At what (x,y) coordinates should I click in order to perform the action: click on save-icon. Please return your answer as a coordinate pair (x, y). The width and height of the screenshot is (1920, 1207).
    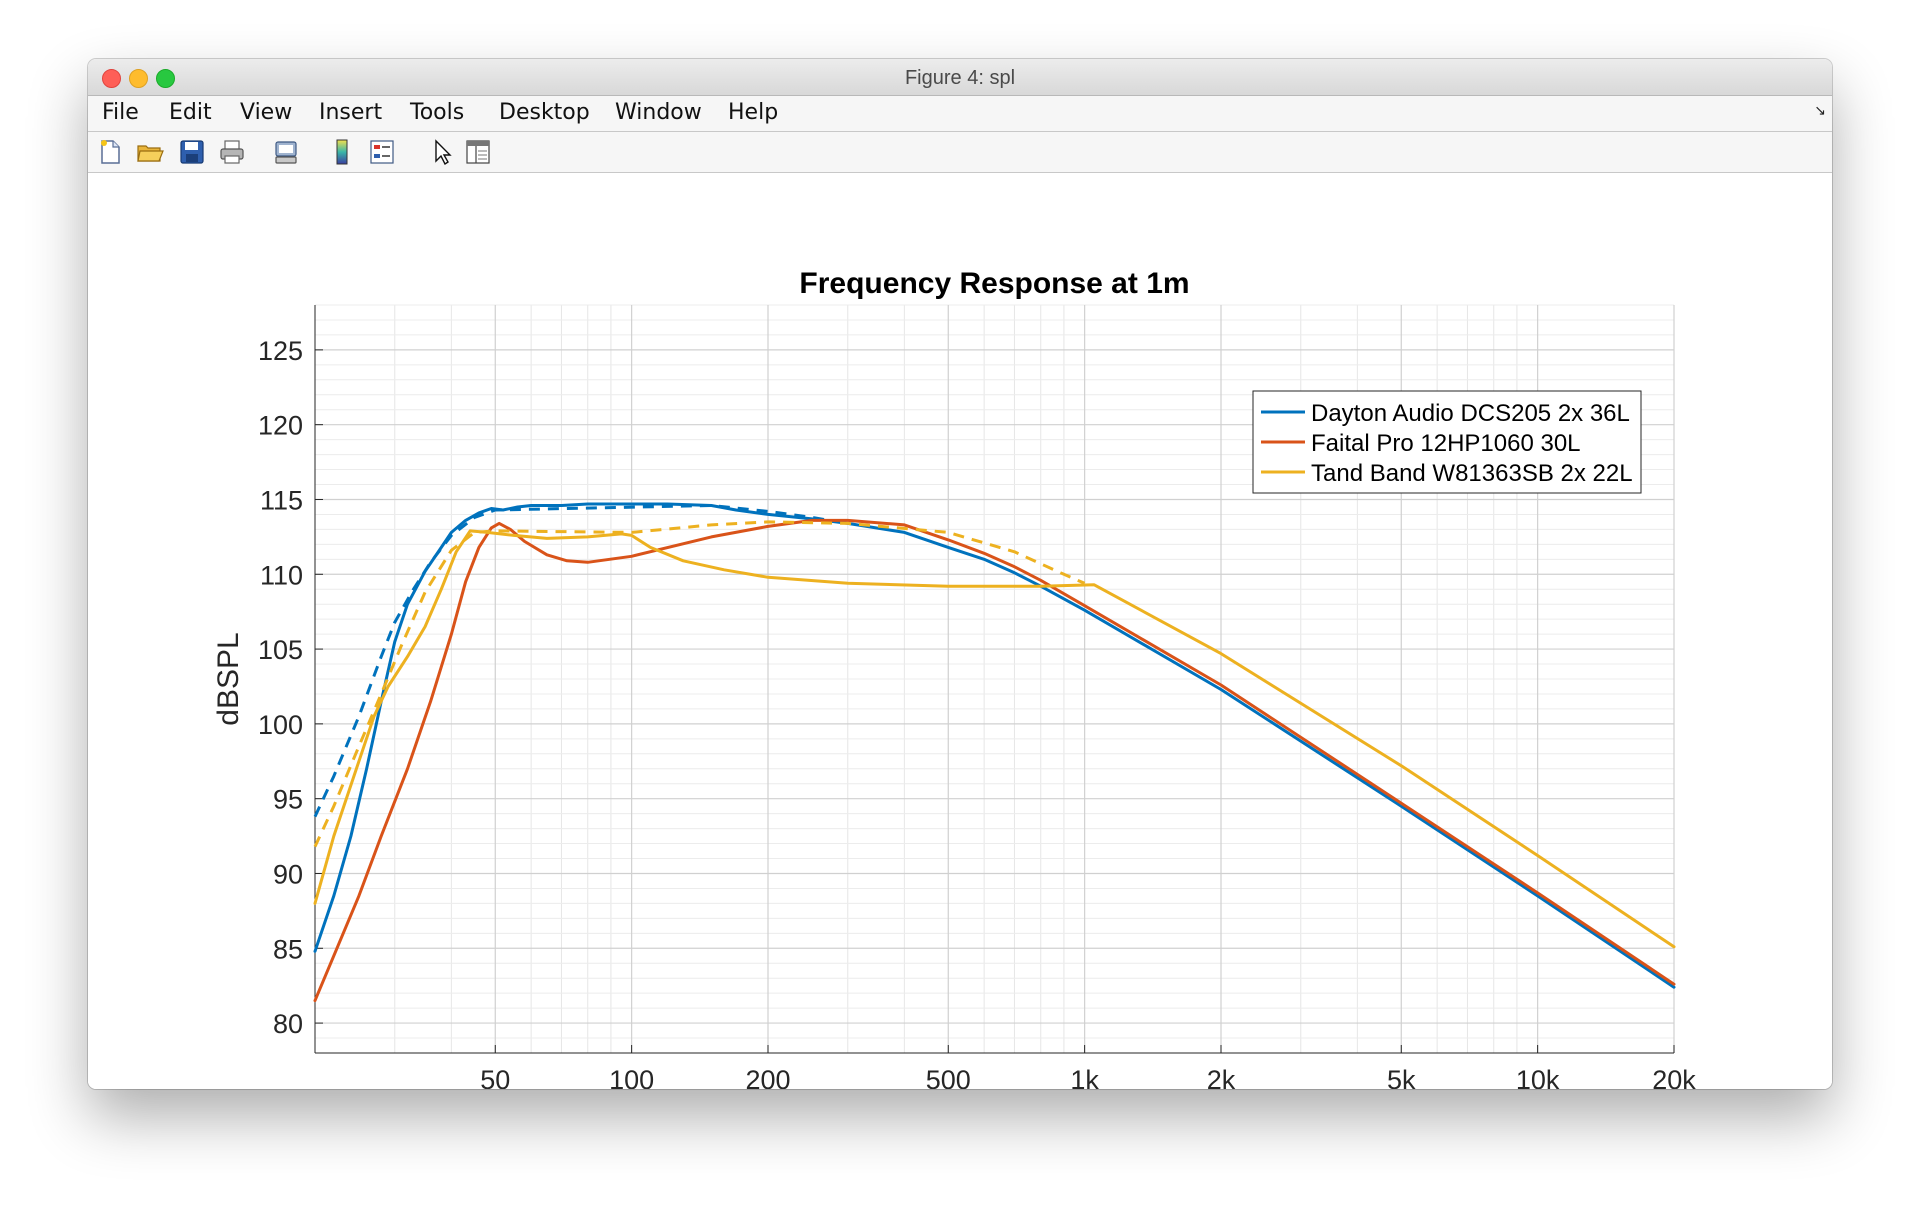
    Looking at the image, I should click on (192, 152).